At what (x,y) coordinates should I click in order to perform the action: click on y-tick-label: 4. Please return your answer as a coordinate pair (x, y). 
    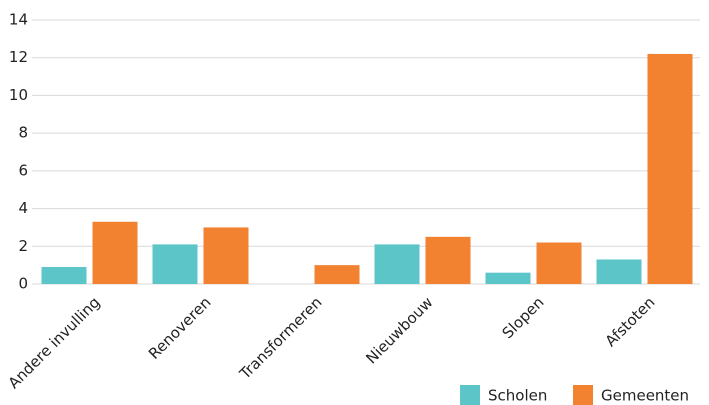
    Looking at the image, I should click on (23, 208).